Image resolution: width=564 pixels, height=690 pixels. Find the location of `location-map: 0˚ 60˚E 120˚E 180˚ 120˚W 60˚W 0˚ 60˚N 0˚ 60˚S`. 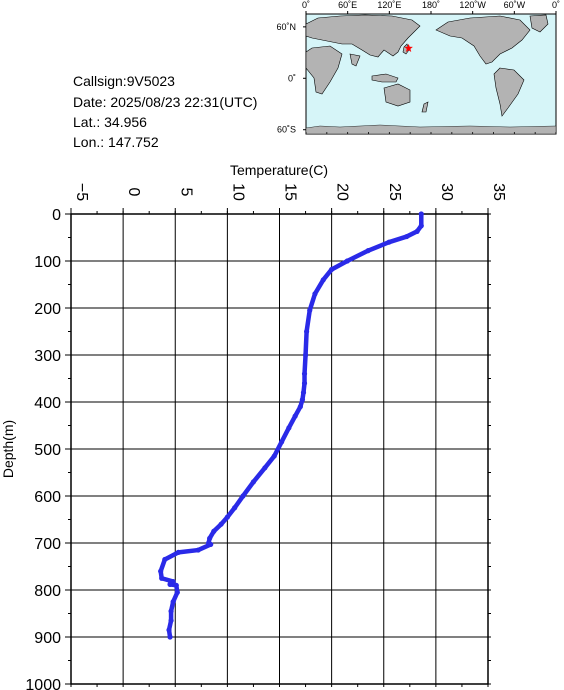

location-map: 0˚ 60˚E 120˚E 180˚ 120˚W 60˚W 0˚ 60˚N 0˚ 60˚S is located at coordinates (418, 67).